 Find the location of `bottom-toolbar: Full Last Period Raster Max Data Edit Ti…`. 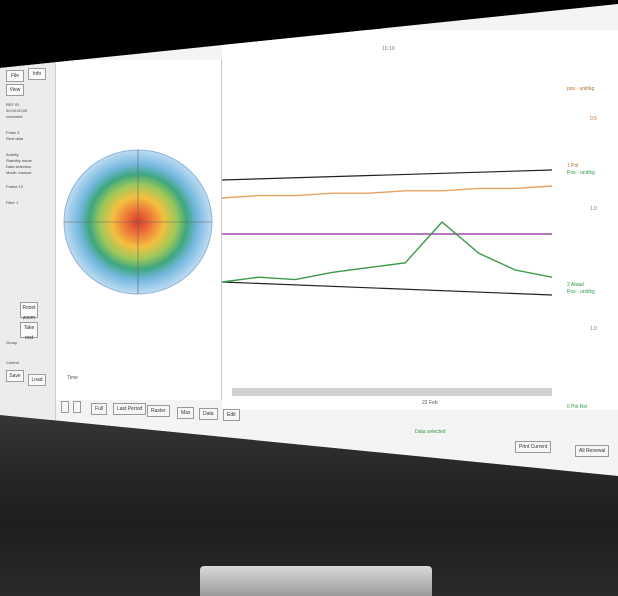

bottom-toolbar: Full Last Period Raster Max Data Edit Ti… is located at coordinates (336, 416).